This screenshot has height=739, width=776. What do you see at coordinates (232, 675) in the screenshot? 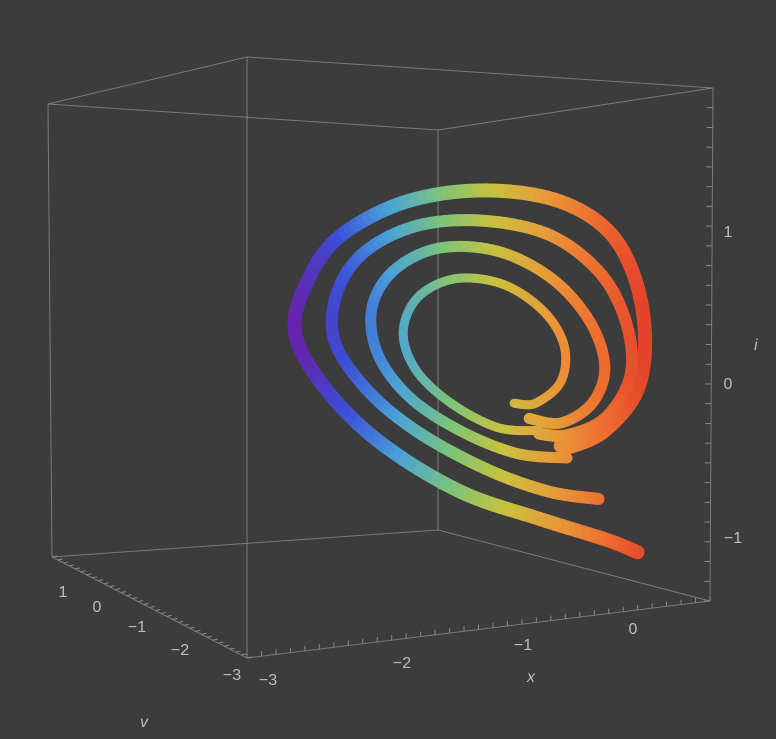
I see `v-tick-label: −3` at bounding box center [232, 675].